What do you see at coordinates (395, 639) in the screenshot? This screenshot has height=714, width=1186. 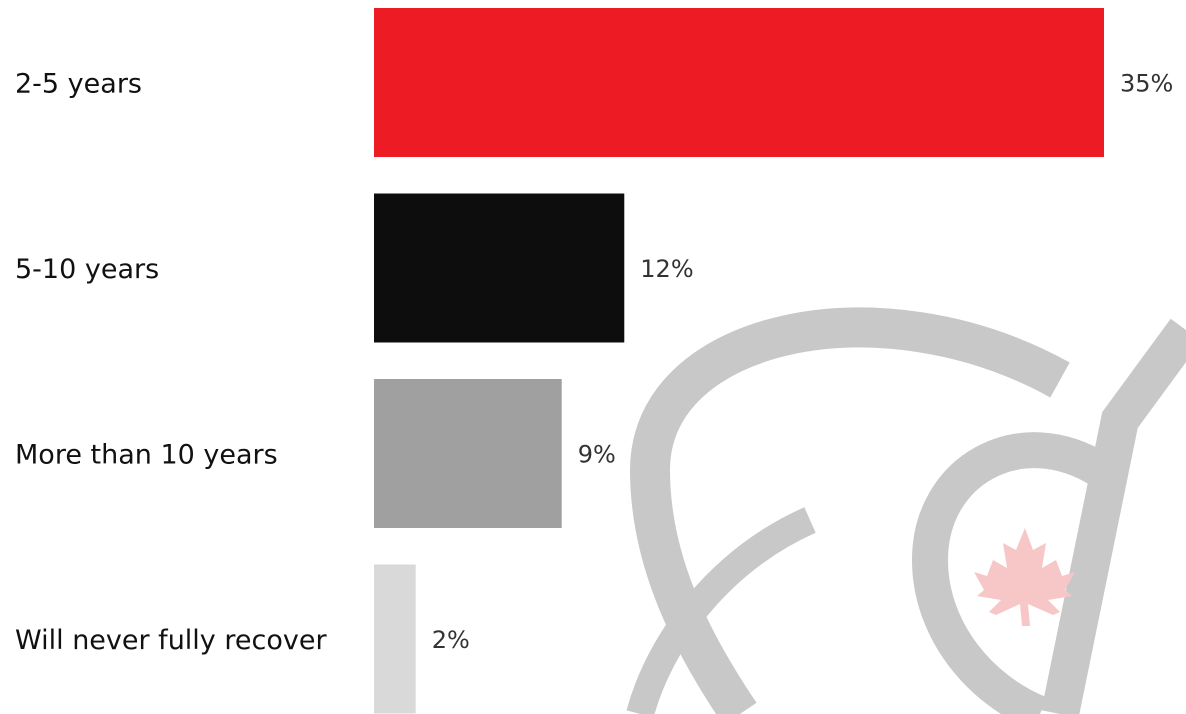 I see `bar-will-never-fully-recover` at bounding box center [395, 639].